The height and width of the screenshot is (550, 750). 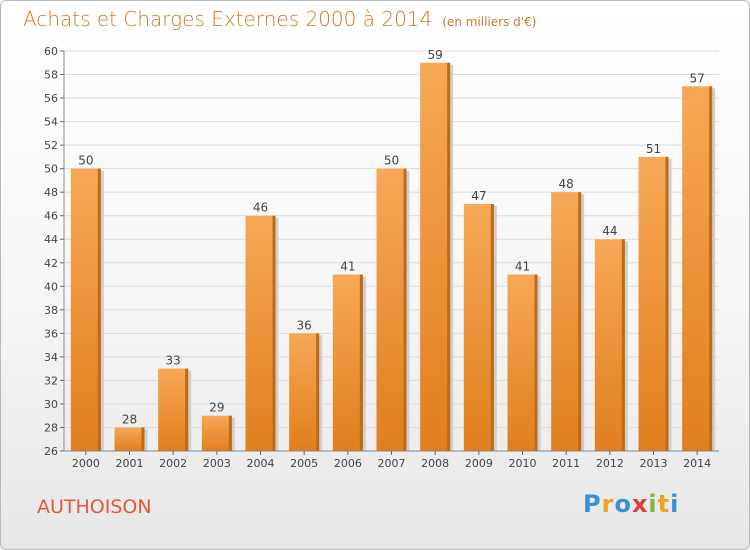 I want to click on logo-letter: P, so click(x=592, y=504).